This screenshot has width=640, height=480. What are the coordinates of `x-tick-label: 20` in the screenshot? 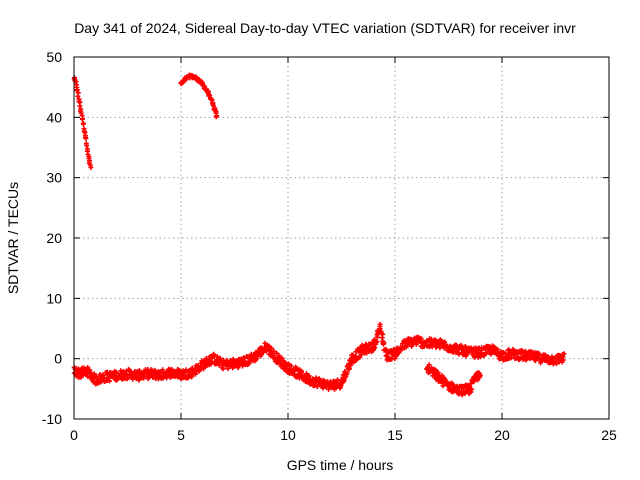 It's located at (502, 435).